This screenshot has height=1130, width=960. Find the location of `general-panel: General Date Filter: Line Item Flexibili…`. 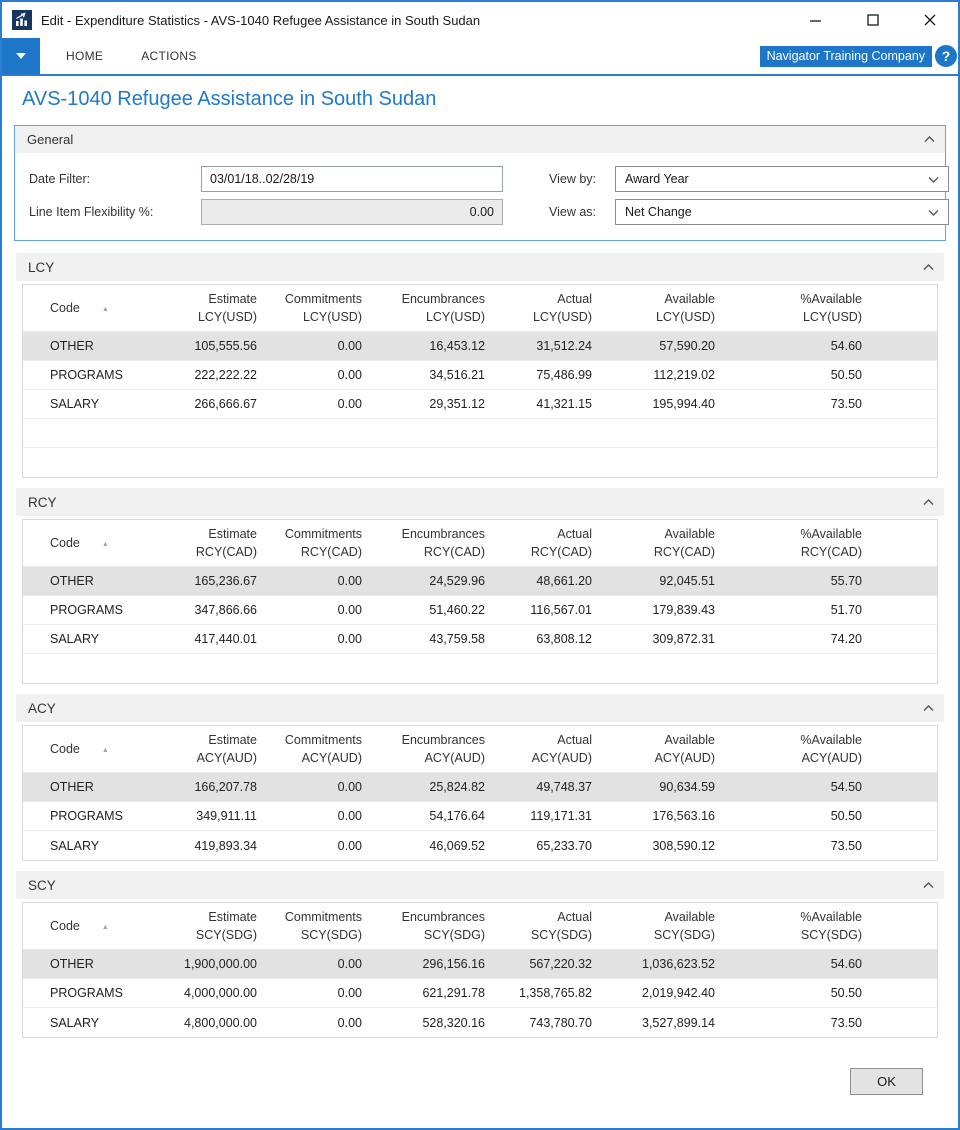

general-panel: General Date Filter: Line Item Flexibili… is located at coordinates (481, 183).